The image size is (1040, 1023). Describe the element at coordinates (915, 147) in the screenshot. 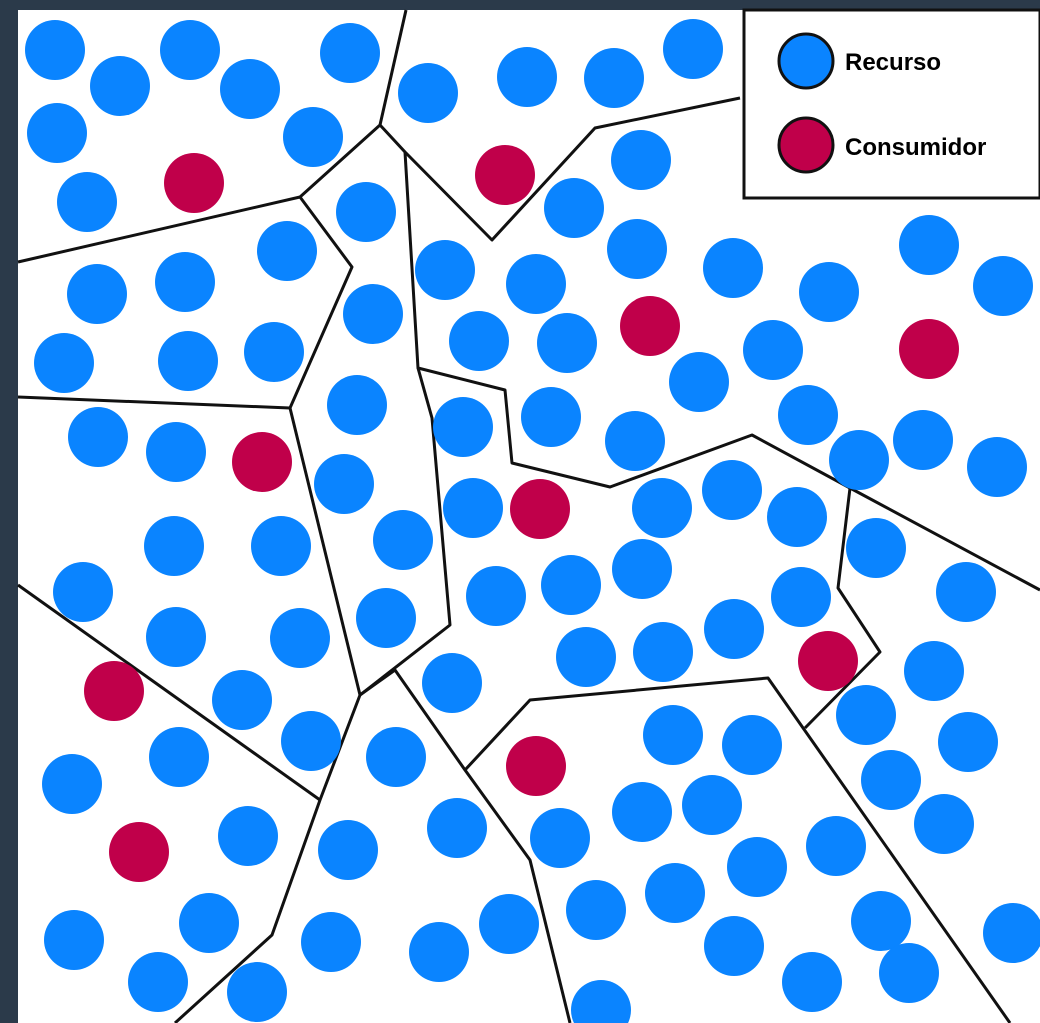

I see `consumer-legend-label: Consumidor` at that location.